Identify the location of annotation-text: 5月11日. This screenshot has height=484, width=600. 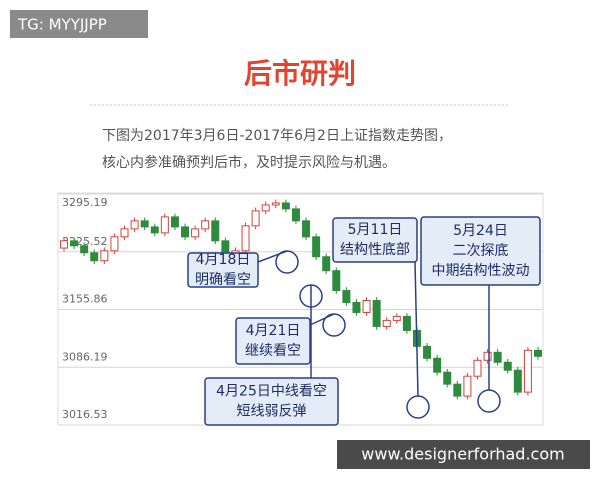
(375, 230).